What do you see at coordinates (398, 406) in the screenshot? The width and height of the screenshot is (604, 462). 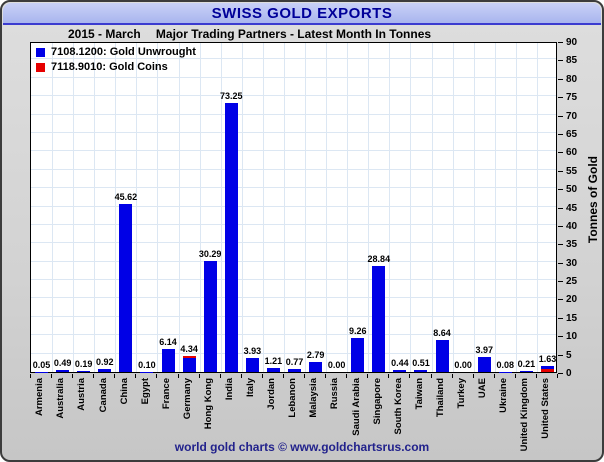 I see `x-axis-label: South Korea` at bounding box center [398, 406].